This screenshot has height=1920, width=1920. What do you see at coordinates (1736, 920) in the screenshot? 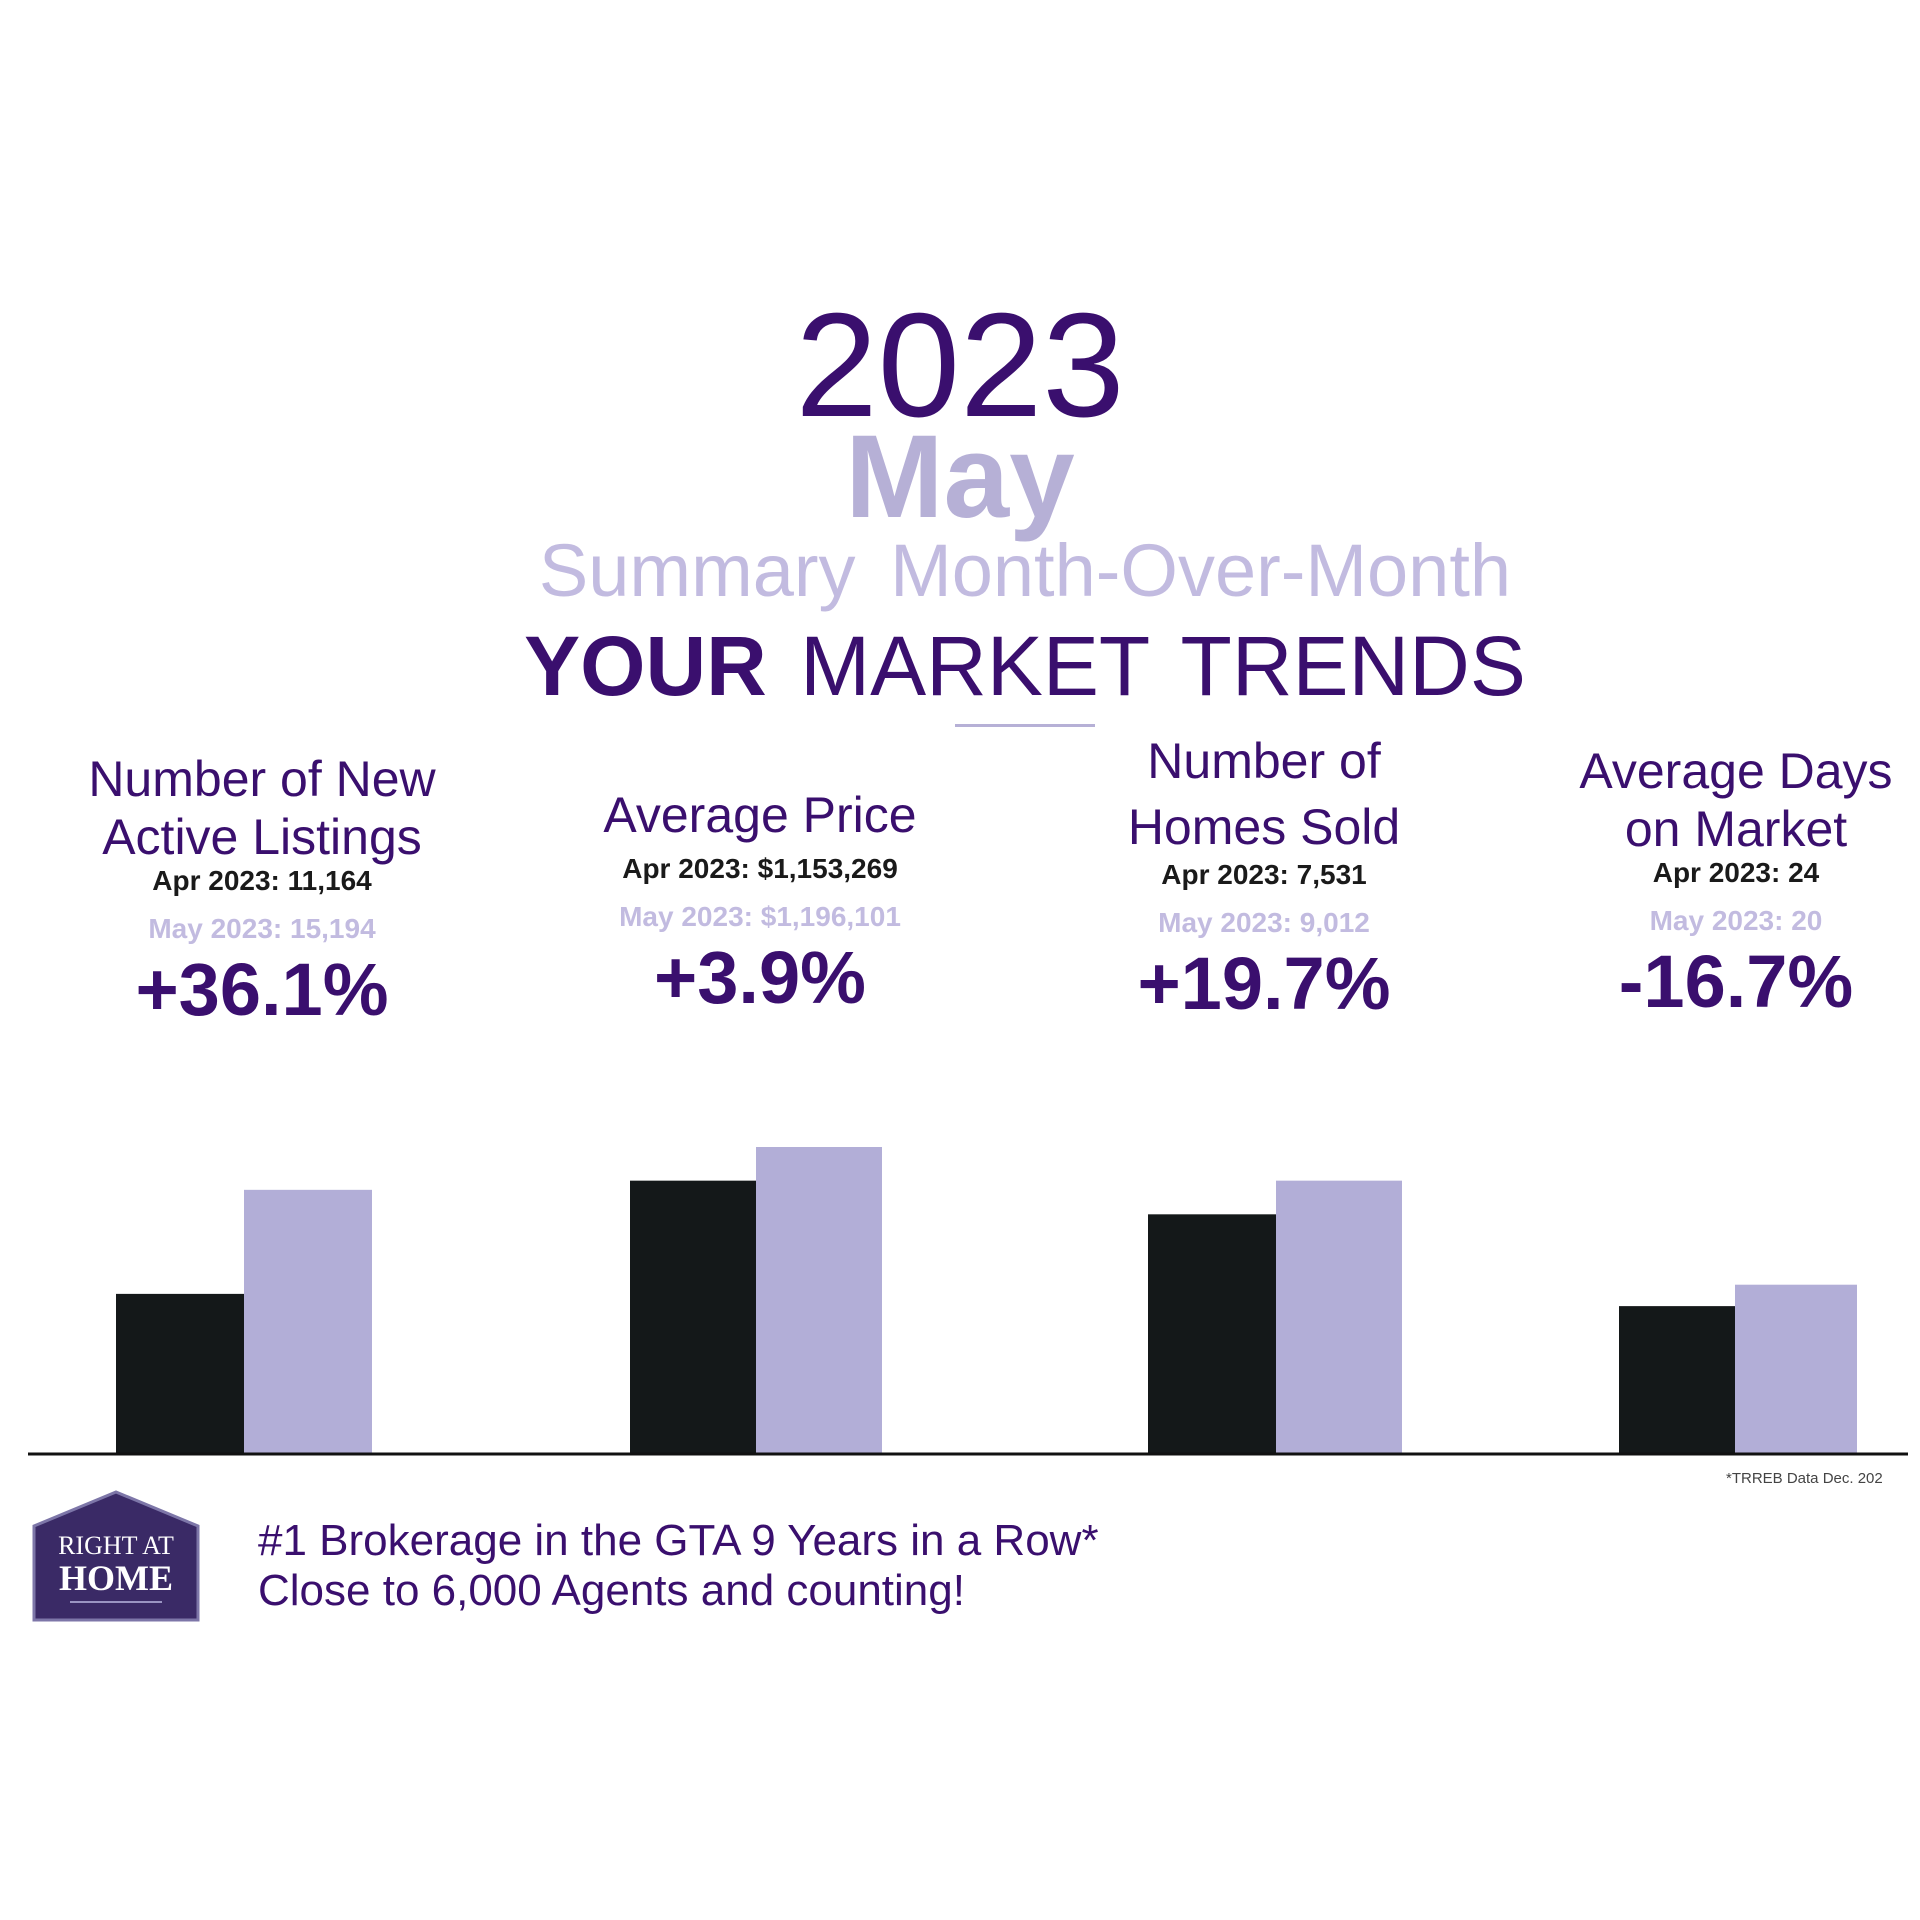
I see `metric-may-value: May 2023: 20` at bounding box center [1736, 920].